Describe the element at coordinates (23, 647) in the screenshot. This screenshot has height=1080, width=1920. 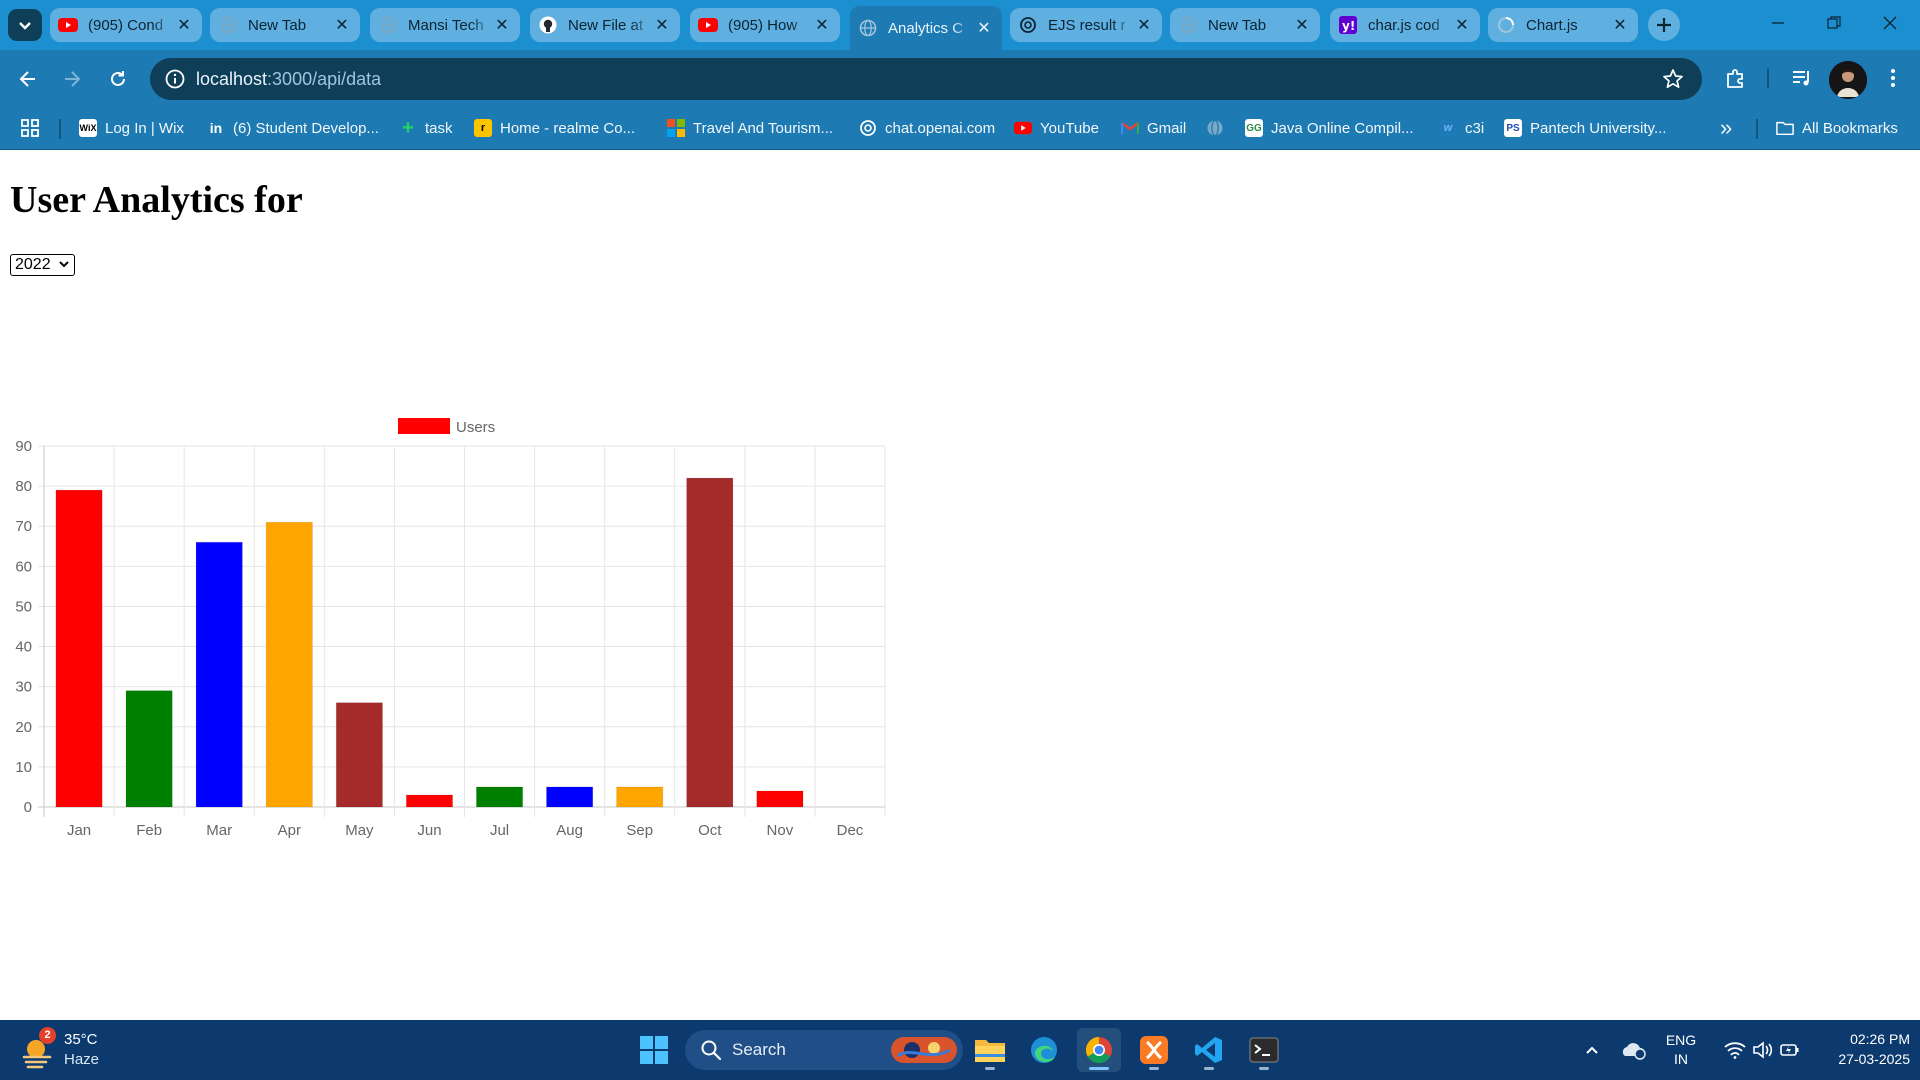
I see `y-tick-label: 40` at that location.